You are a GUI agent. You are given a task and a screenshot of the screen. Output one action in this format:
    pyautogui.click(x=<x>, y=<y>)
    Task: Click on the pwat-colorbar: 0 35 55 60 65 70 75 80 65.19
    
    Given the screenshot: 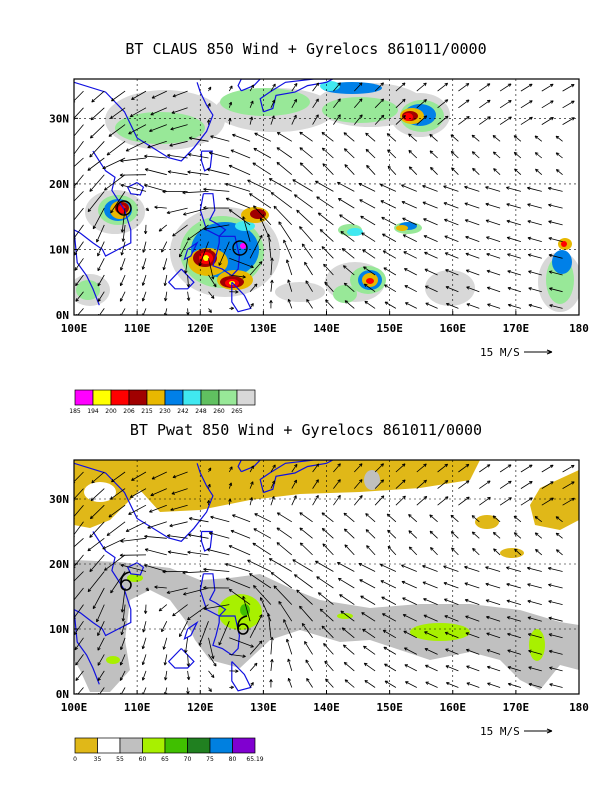 What is the action you would take?
    pyautogui.click(x=168, y=750)
    